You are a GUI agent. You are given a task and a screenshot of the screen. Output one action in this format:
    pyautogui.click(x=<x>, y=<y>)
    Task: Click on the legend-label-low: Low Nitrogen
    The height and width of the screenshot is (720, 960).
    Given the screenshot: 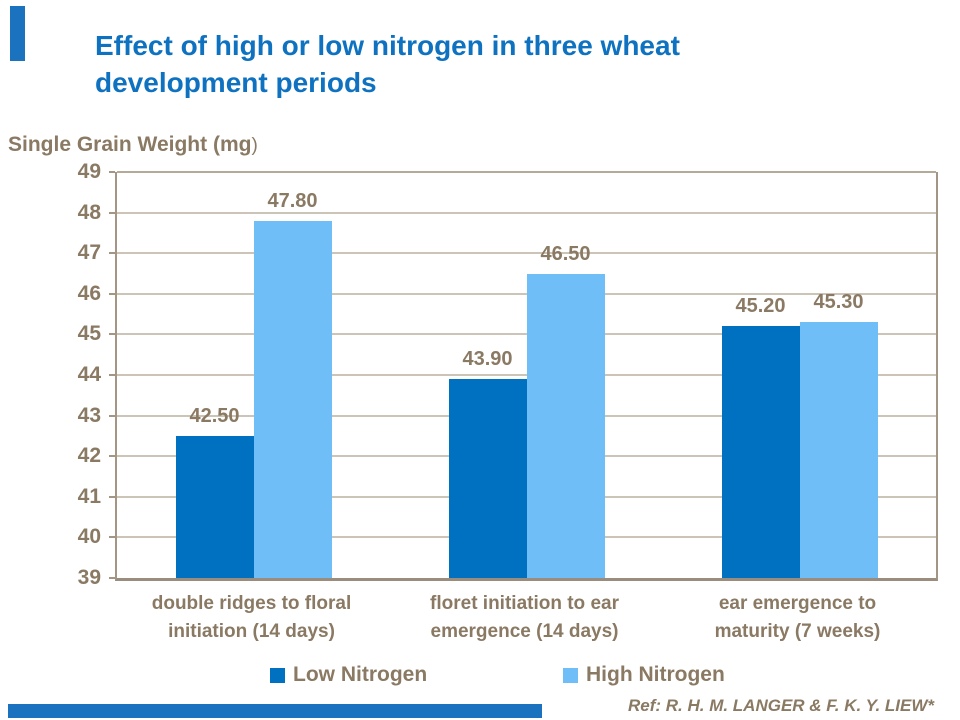 What is the action you would take?
    pyautogui.click(x=360, y=674)
    